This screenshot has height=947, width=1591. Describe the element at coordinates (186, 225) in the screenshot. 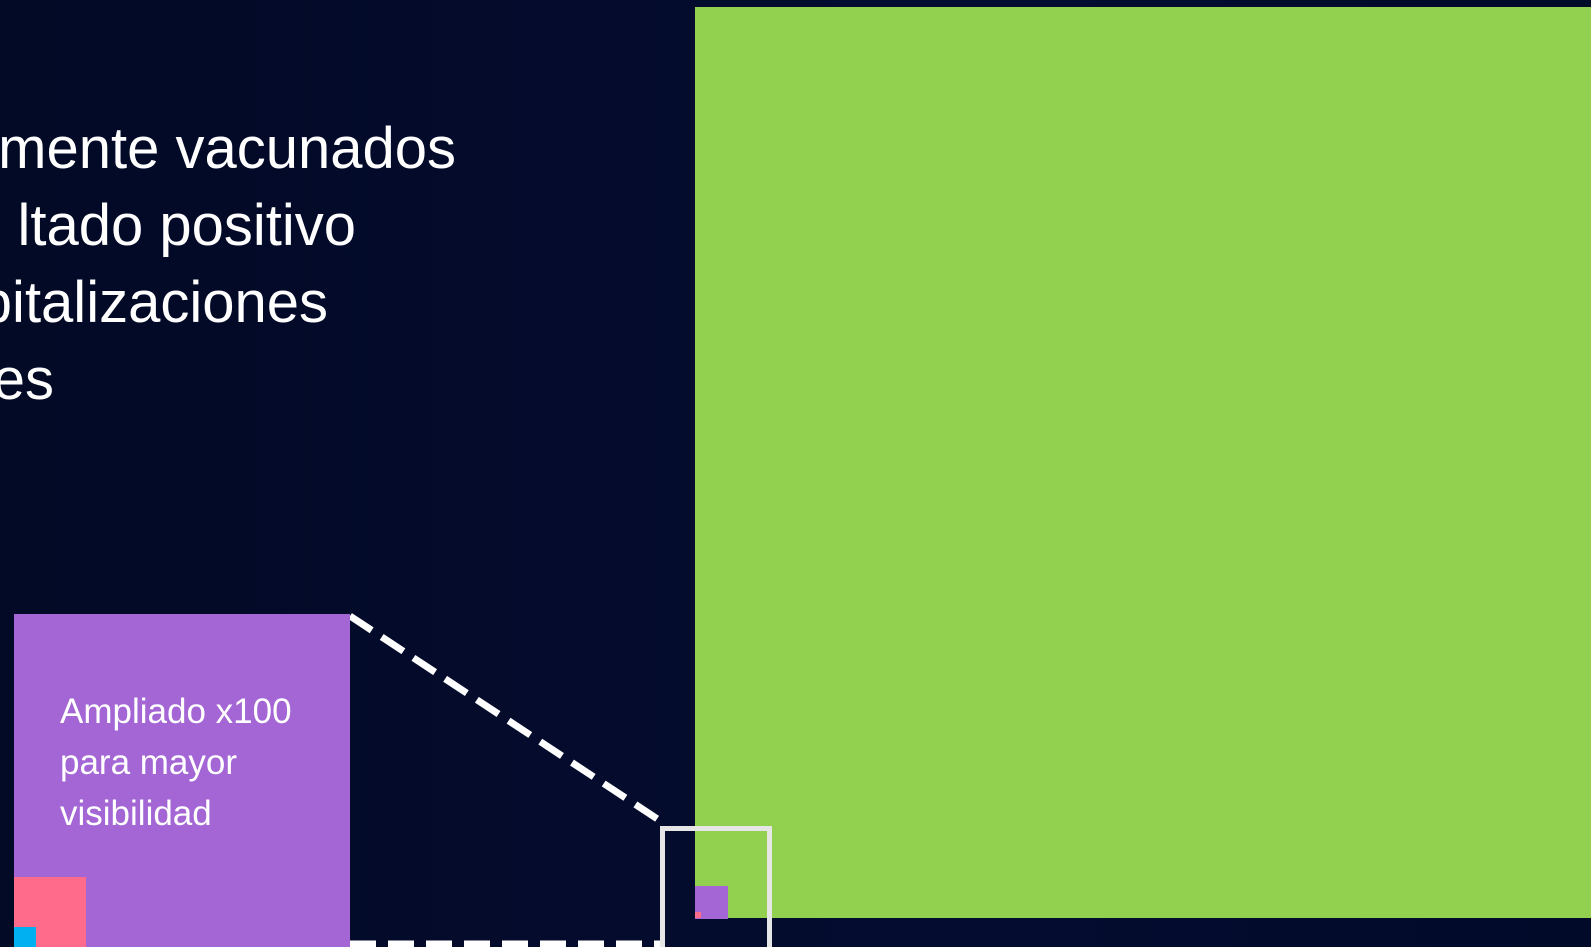

I see `legend-label-positive: ltado positivo` at that location.